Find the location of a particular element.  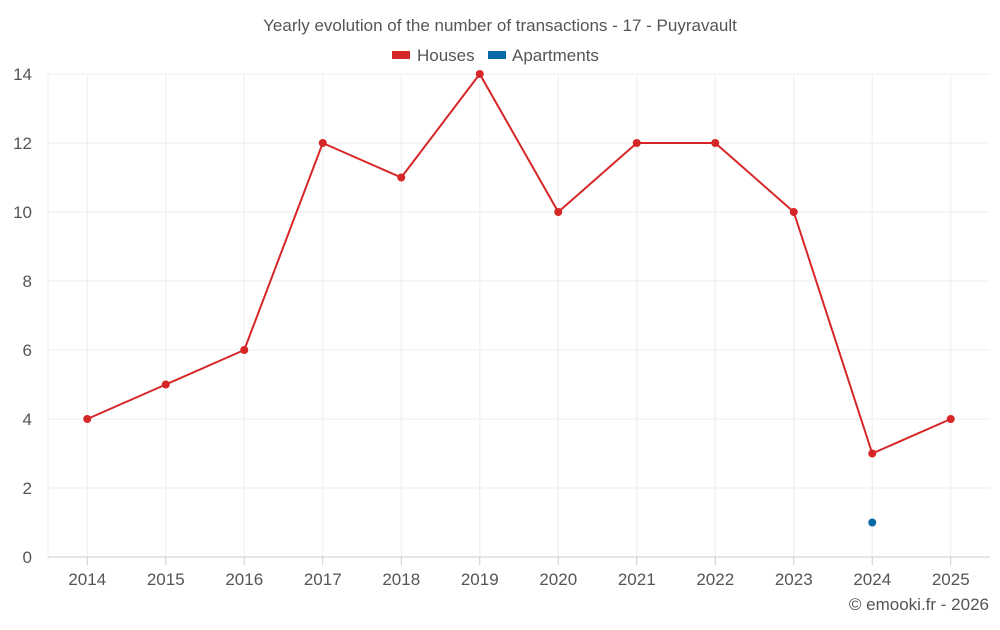

x-tick-label: 2014 is located at coordinates (87, 579).